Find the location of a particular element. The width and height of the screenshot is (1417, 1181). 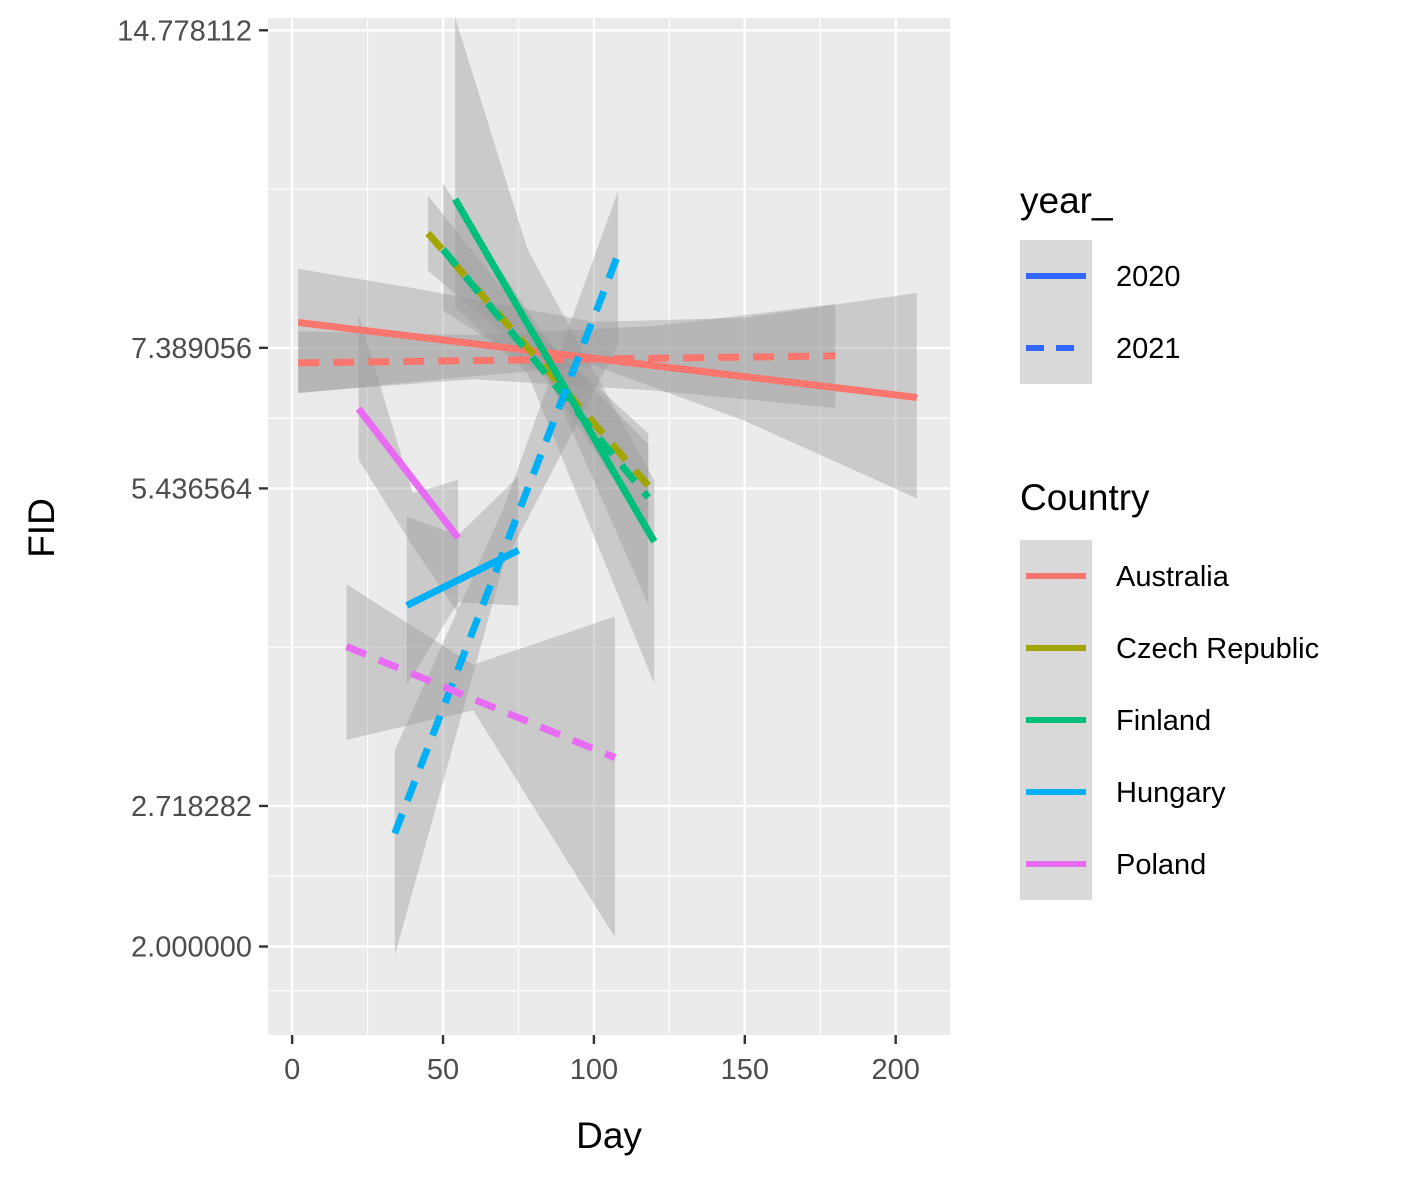

legend-label-2021: 2021 is located at coordinates (1148, 349).